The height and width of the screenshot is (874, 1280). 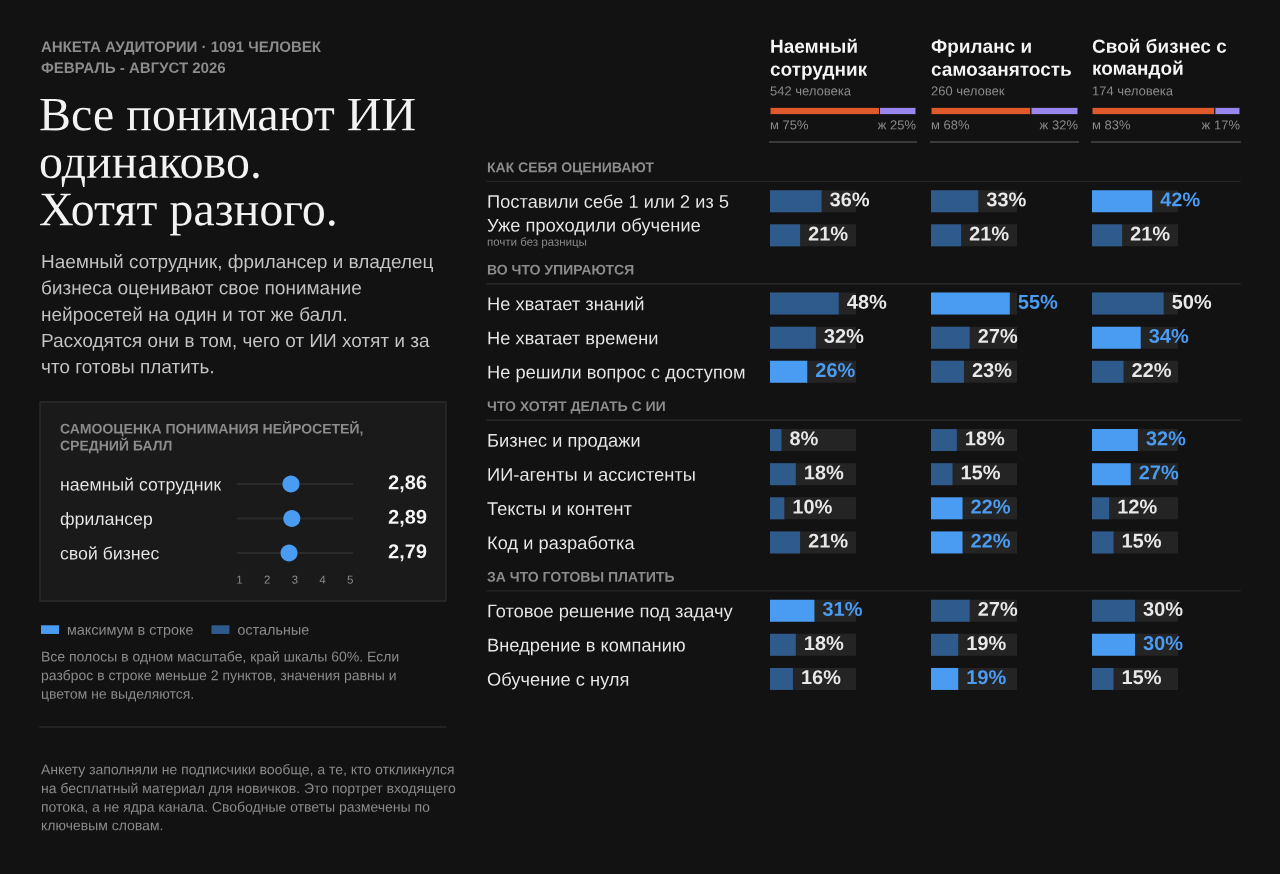 I want to click on data-label: 83%, so click(x=1118, y=125).